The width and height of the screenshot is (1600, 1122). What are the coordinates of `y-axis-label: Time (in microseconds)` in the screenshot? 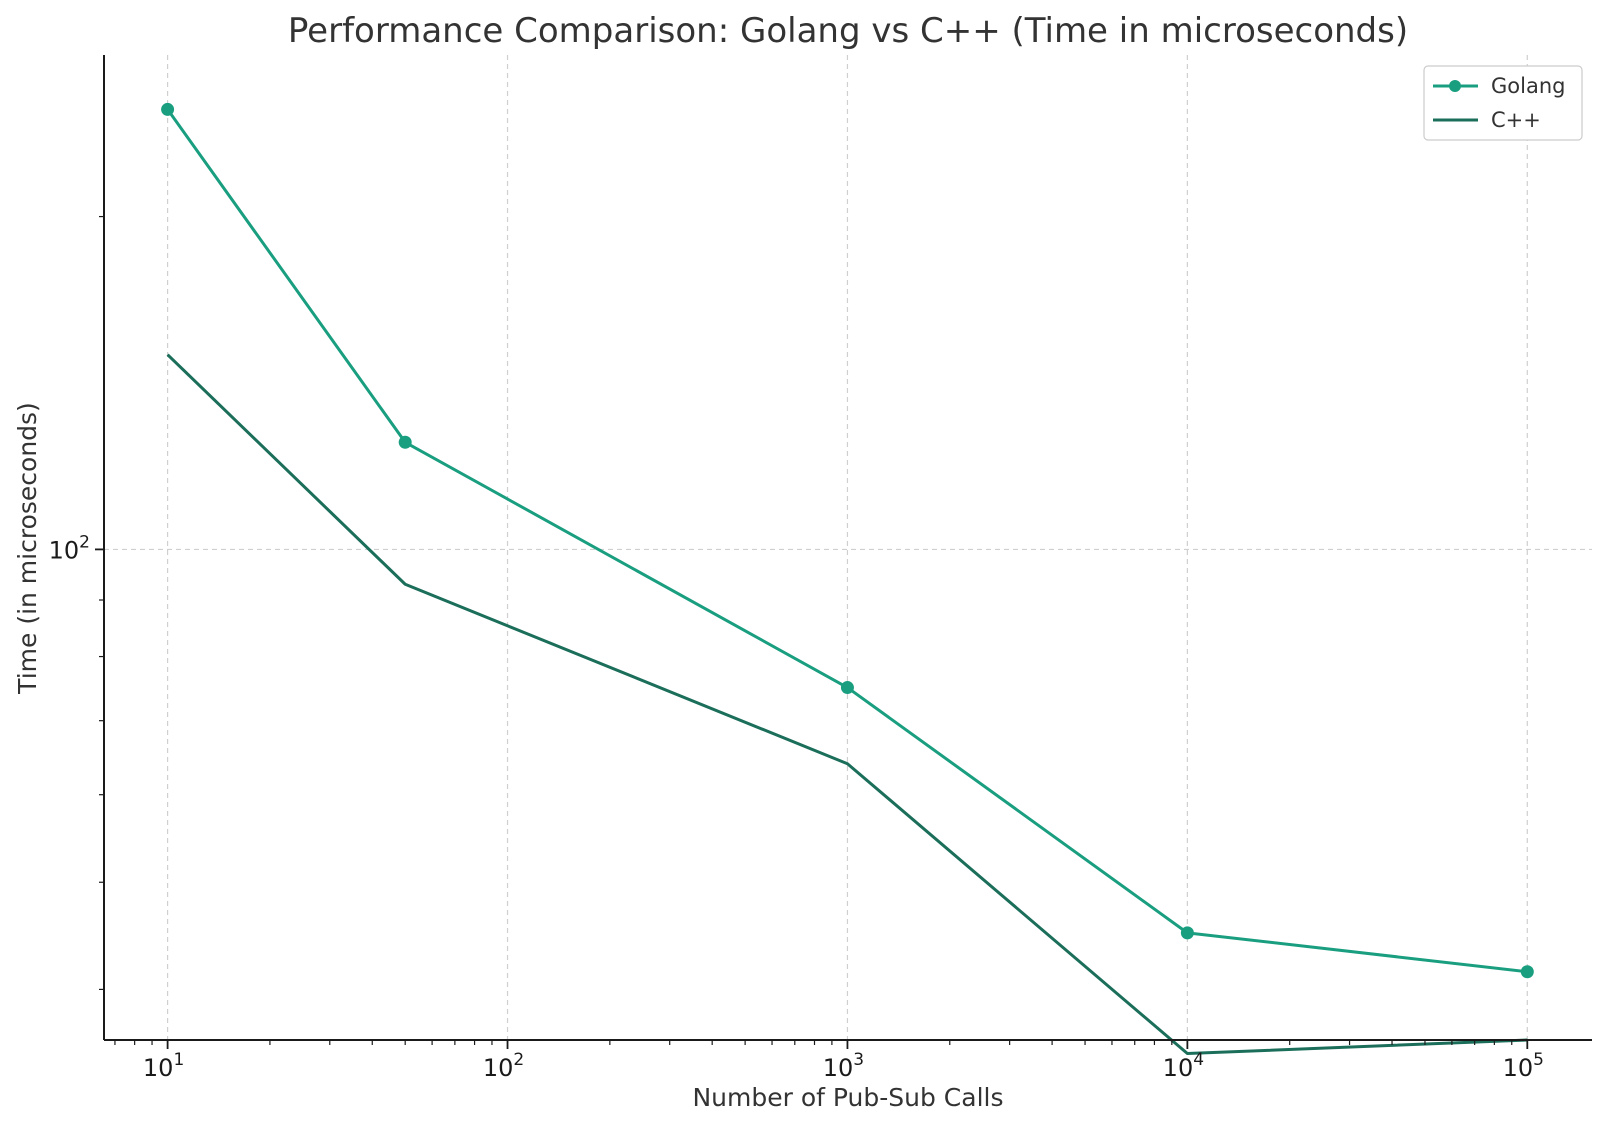 It's located at (27, 548).